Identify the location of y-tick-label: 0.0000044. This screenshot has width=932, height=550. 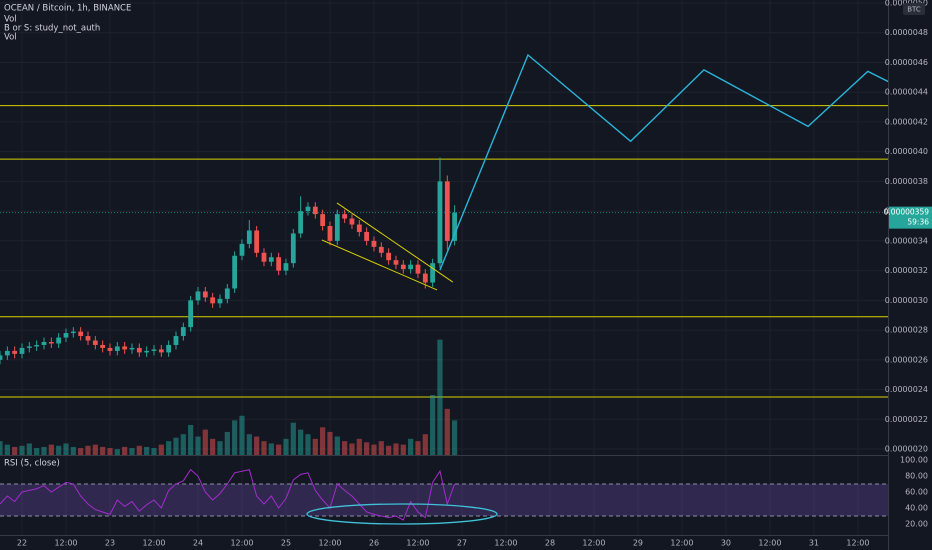
(906, 92).